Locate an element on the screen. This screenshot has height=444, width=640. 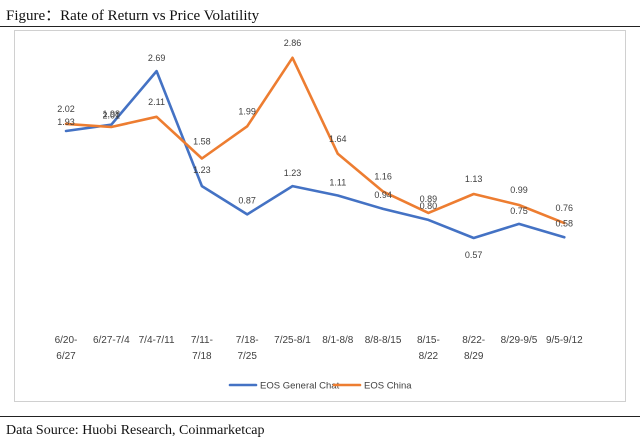
data-label: 1.98 is located at coordinates (112, 114).